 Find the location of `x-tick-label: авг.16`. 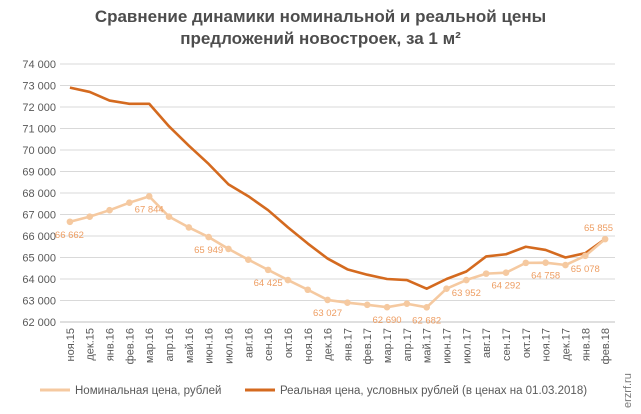

x-tick-label: авг.16 is located at coordinates (249, 343).